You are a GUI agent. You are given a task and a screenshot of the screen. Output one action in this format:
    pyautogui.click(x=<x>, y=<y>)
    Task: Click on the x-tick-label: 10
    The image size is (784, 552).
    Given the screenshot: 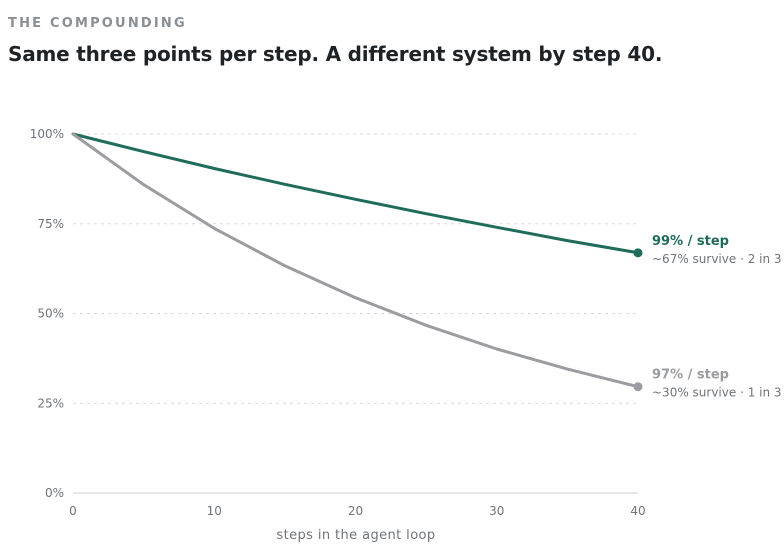 What is the action you would take?
    pyautogui.click(x=214, y=511)
    